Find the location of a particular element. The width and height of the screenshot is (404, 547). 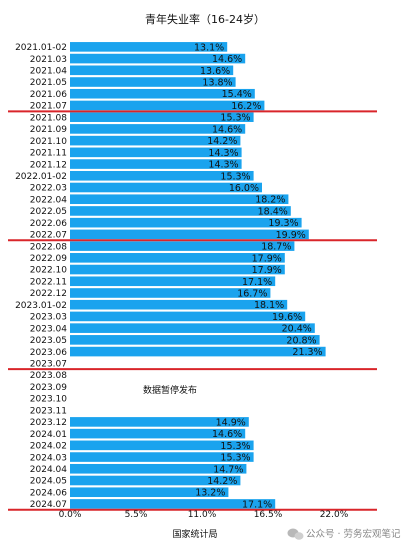

category-label: 2022.01-02 is located at coordinates (41, 177).